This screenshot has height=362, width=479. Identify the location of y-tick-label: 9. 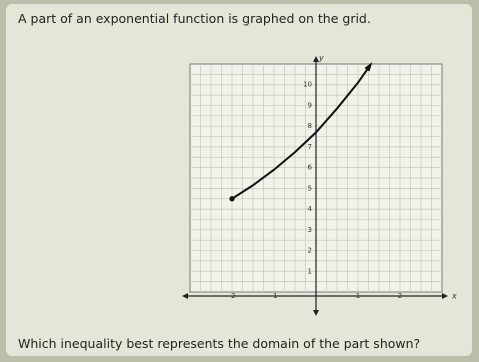
(310, 105).